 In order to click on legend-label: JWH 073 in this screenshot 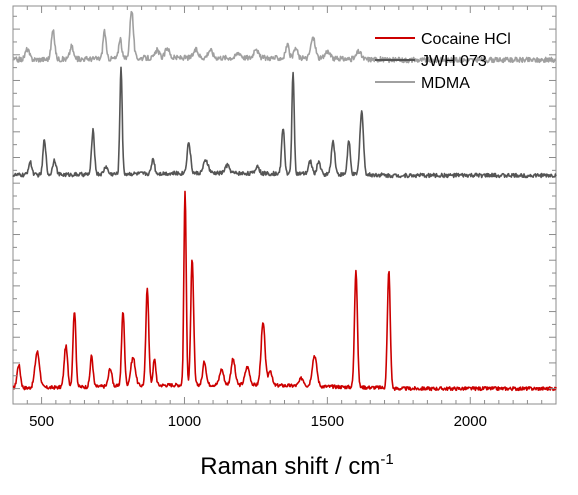, I will do `click(454, 61)`.